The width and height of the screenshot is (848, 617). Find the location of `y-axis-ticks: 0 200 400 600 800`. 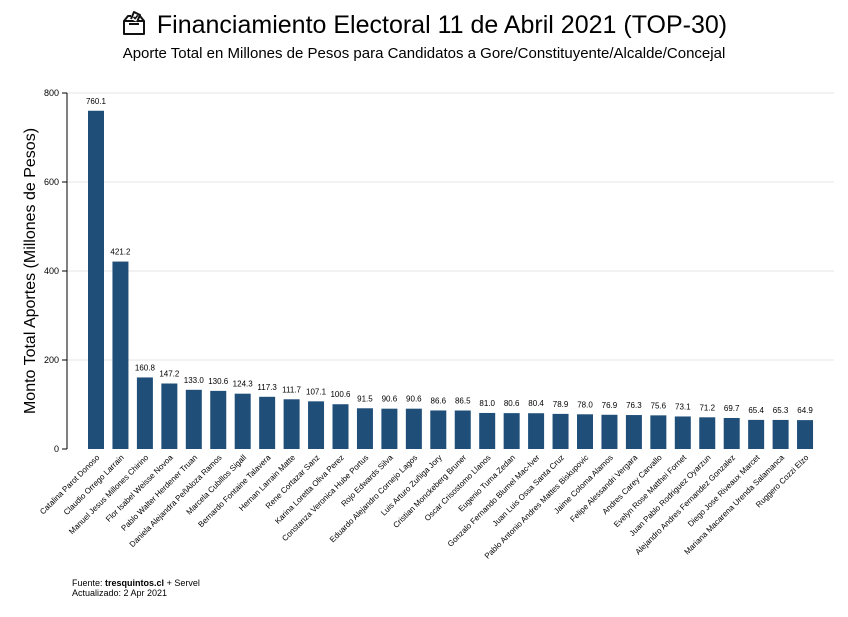

y-axis-ticks: 0 200 400 600 800 is located at coordinates (55, 271).